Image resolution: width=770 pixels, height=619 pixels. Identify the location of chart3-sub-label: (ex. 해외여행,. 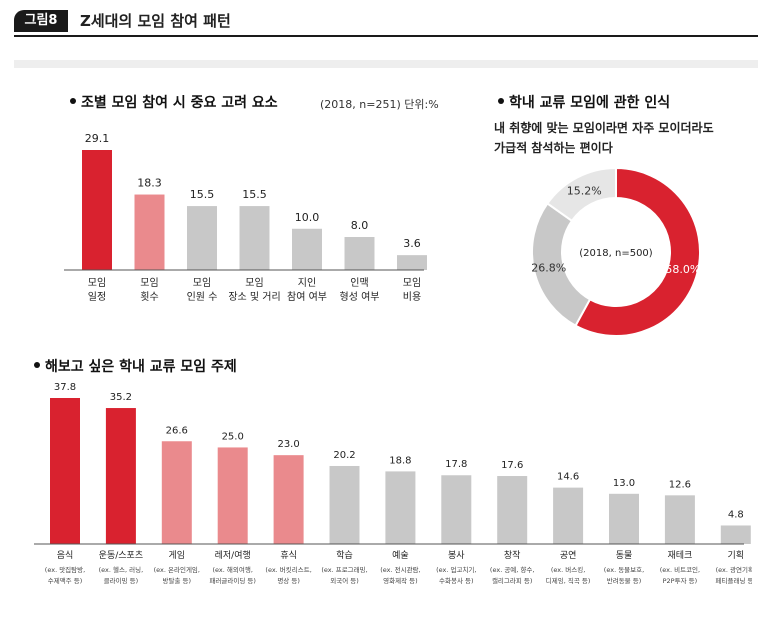
(233, 569).